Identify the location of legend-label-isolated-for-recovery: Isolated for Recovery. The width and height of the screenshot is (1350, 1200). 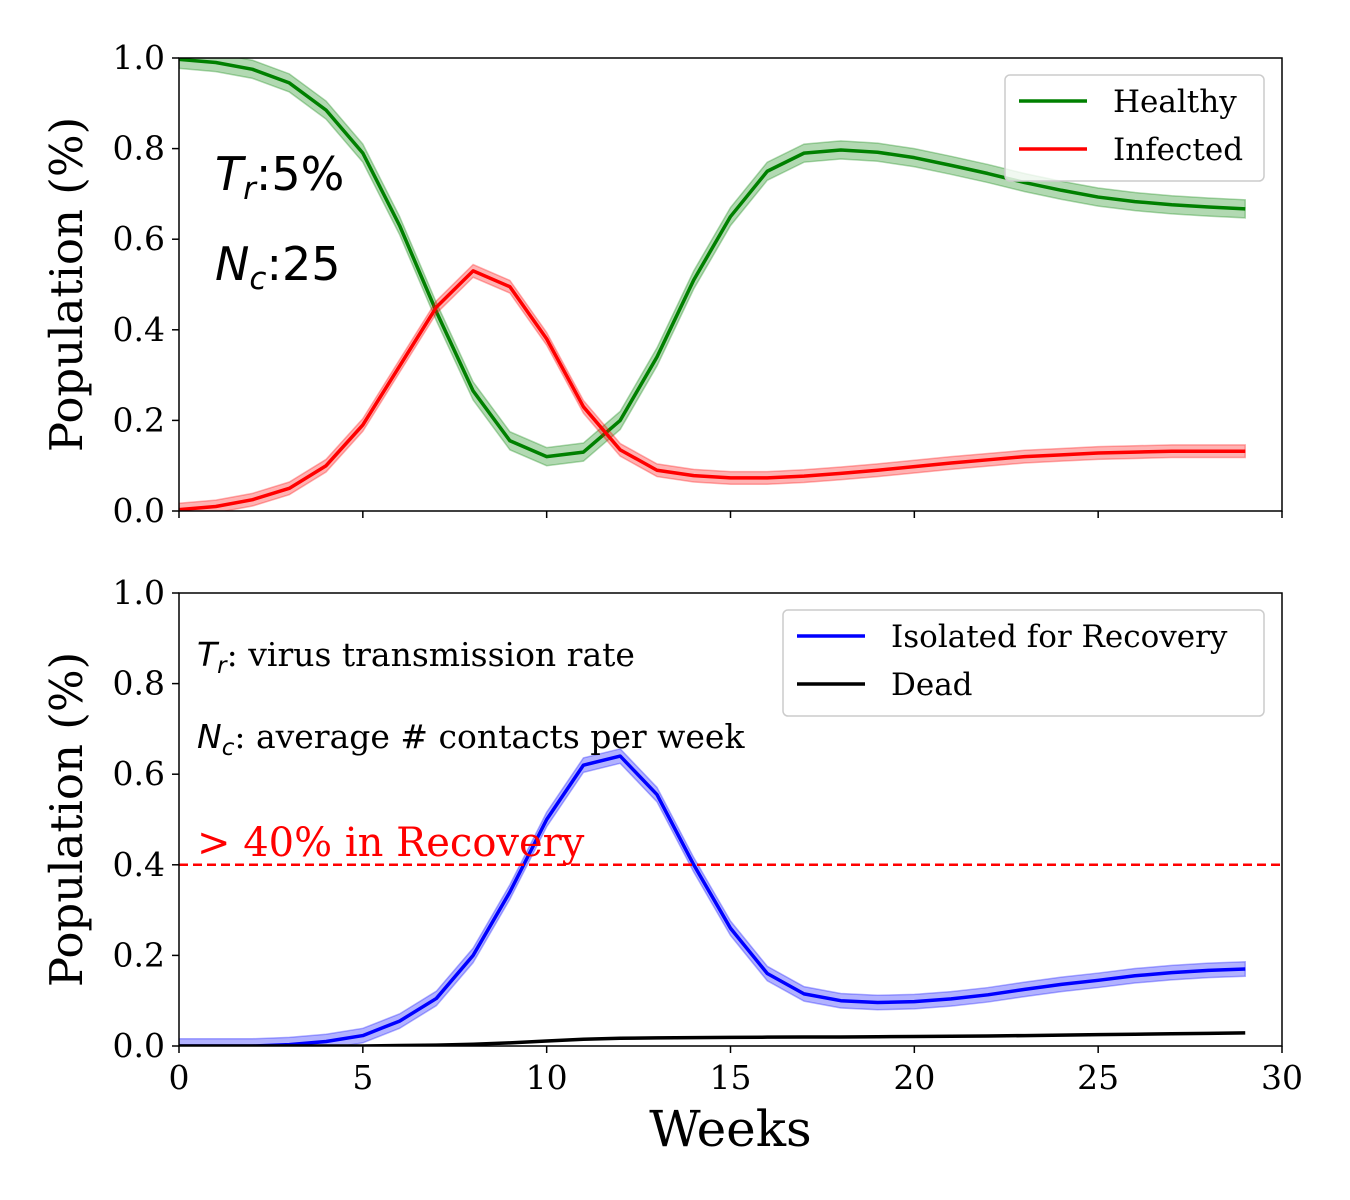
(1059, 637).